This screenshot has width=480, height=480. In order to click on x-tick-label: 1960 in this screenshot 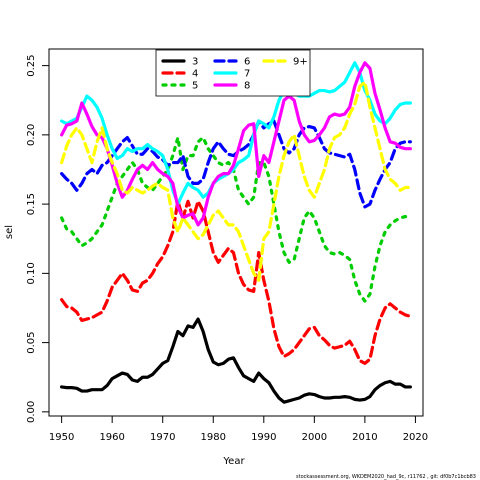, I will do `click(111, 437)`.